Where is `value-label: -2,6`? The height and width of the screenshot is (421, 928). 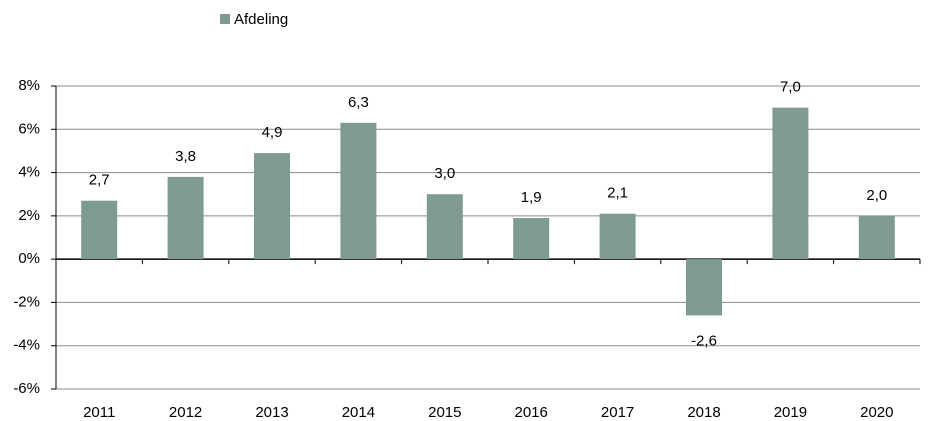 value-label: -2,6 is located at coordinates (704, 340).